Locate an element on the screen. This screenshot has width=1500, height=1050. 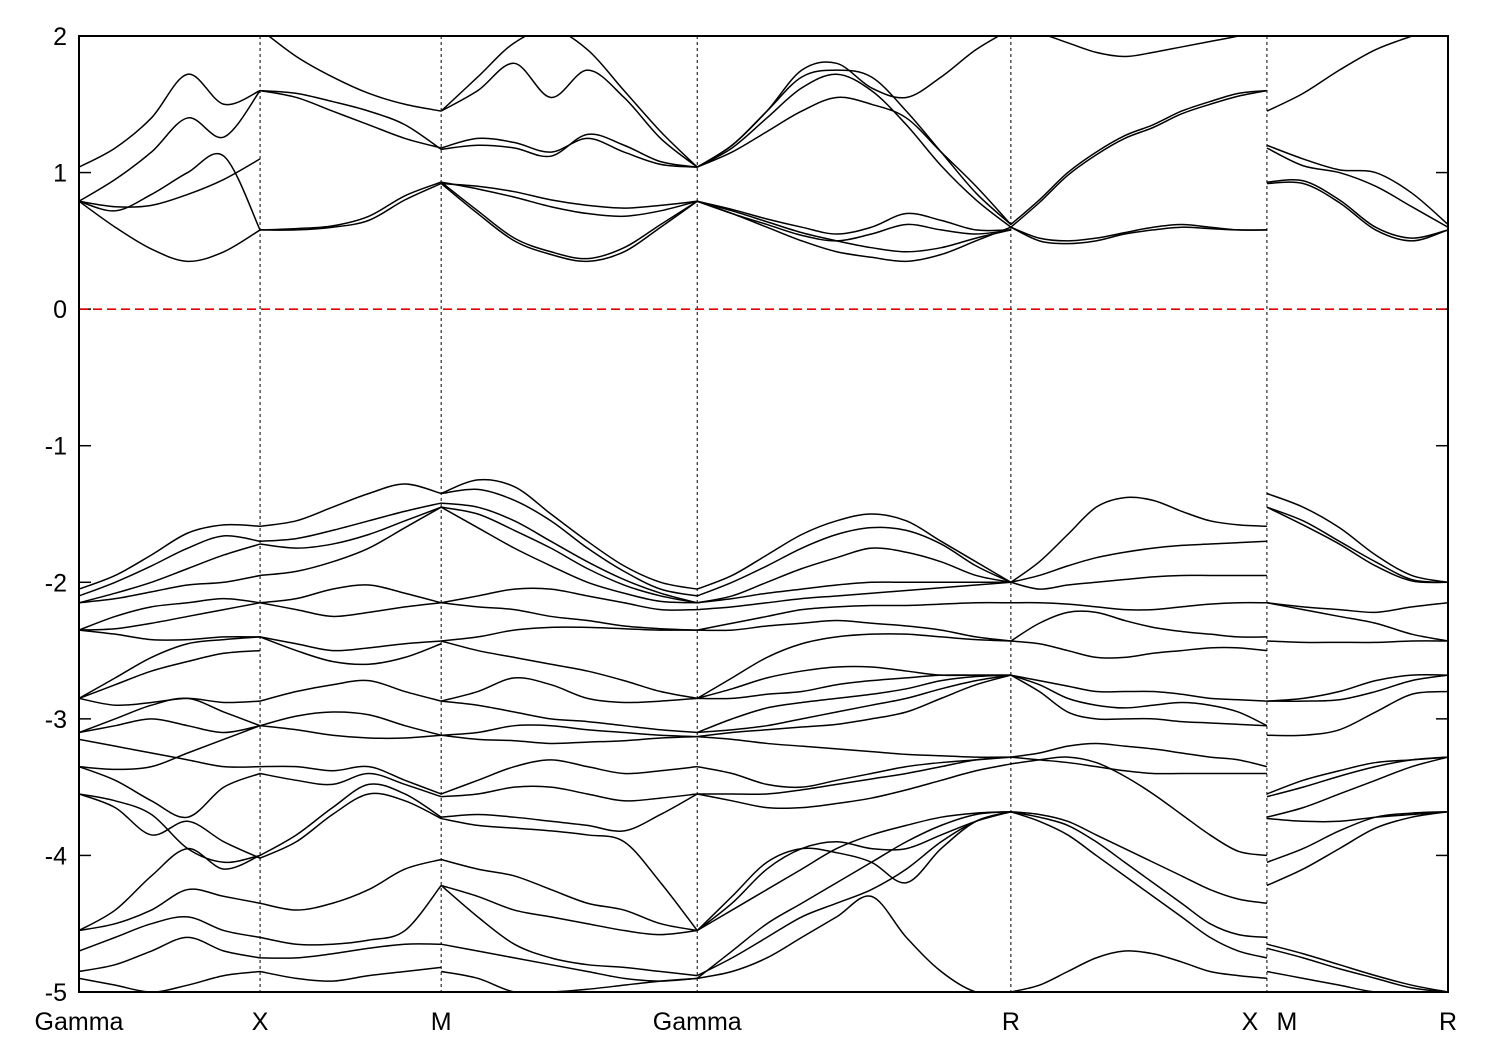
x-tick-label: X is located at coordinates (1250, 1022).